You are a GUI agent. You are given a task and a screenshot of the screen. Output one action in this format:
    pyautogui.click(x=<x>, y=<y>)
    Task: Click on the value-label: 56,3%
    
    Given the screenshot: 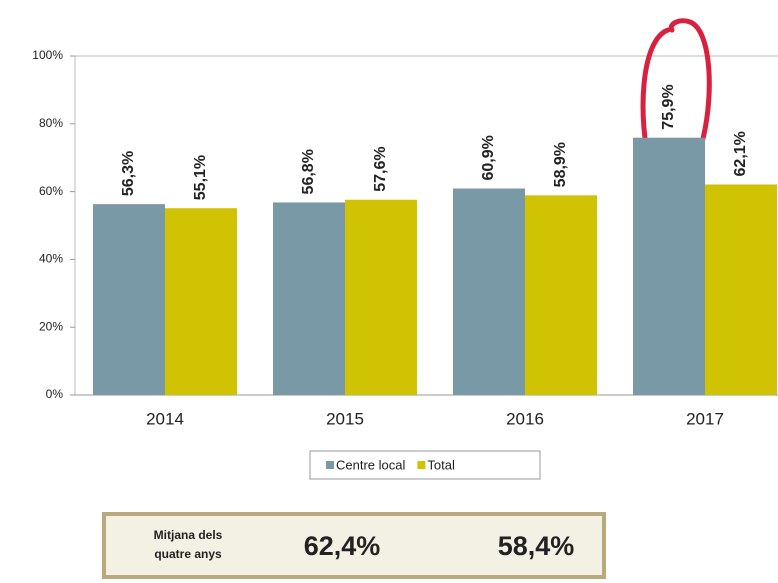 What is the action you would take?
    pyautogui.click(x=128, y=173)
    